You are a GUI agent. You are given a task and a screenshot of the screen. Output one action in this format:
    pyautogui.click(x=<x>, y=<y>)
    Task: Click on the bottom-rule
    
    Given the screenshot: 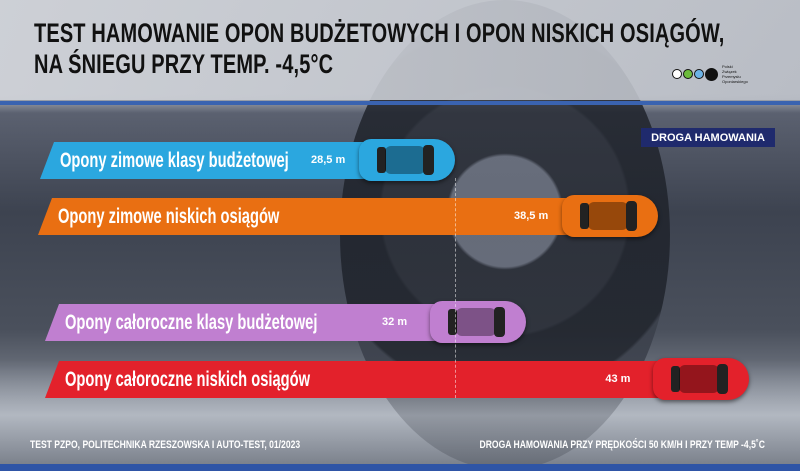 What is the action you would take?
    pyautogui.click(x=400, y=467)
    